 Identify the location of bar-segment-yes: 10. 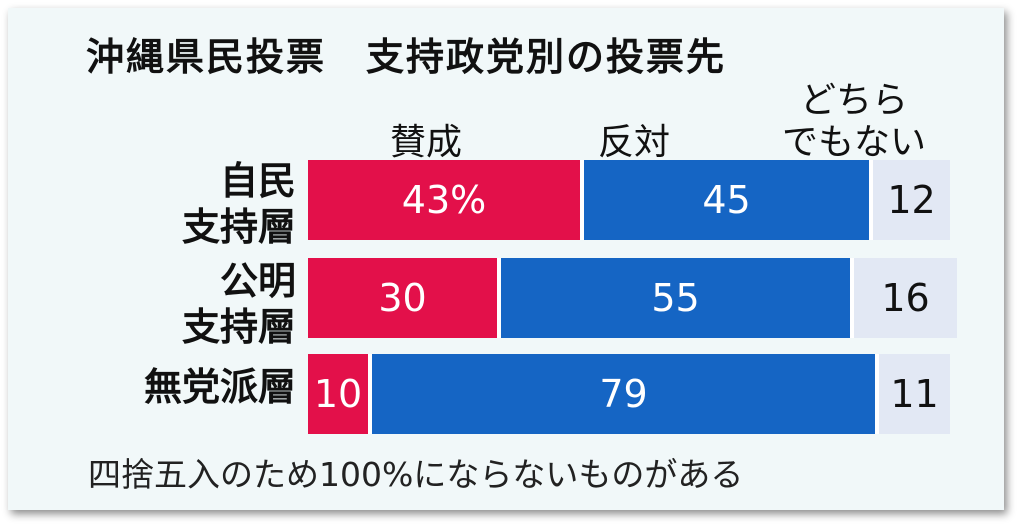
(340, 394).